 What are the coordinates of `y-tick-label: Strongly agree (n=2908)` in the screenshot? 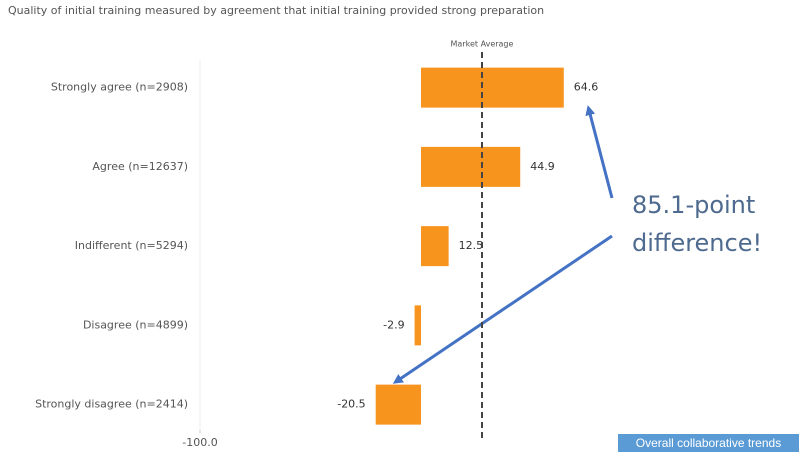 It's located at (119, 87).